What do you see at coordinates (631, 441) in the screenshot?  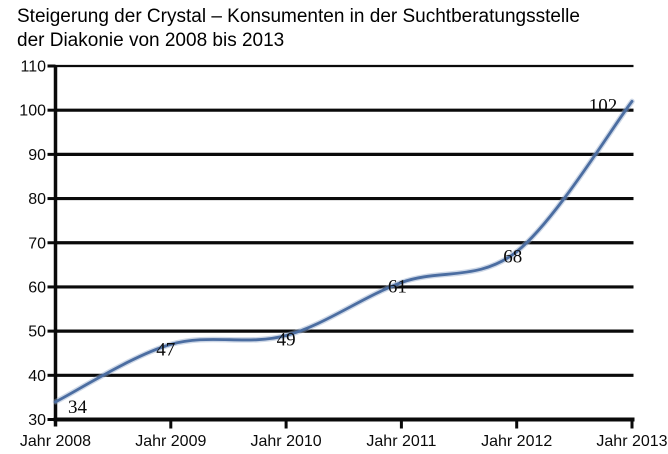 I see `x-axis-label-5: Jahr 2013` at bounding box center [631, 441].